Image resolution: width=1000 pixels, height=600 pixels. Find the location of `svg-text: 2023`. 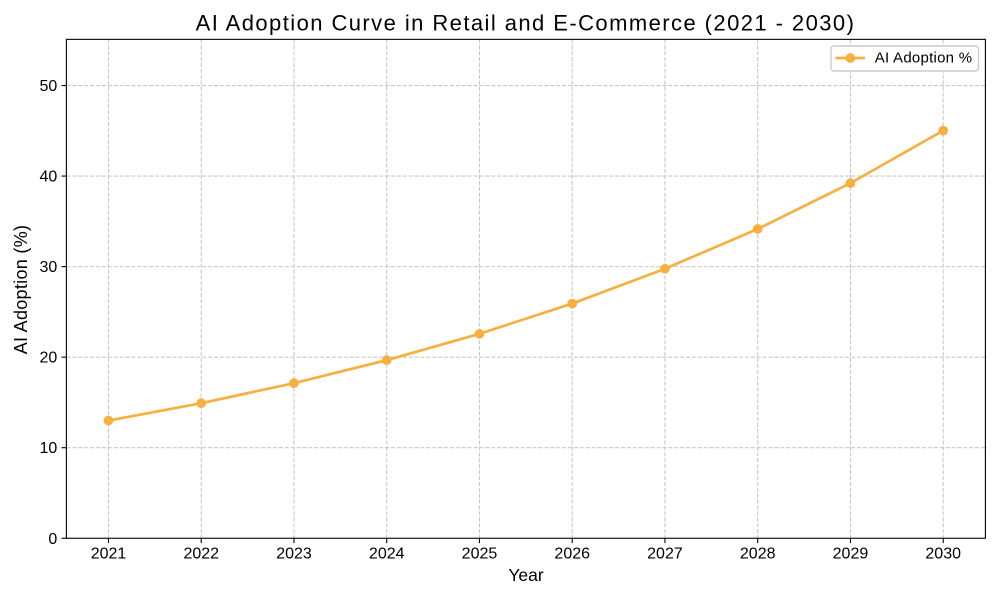

svg-text: 2023 is located at coordinates (294, 554).